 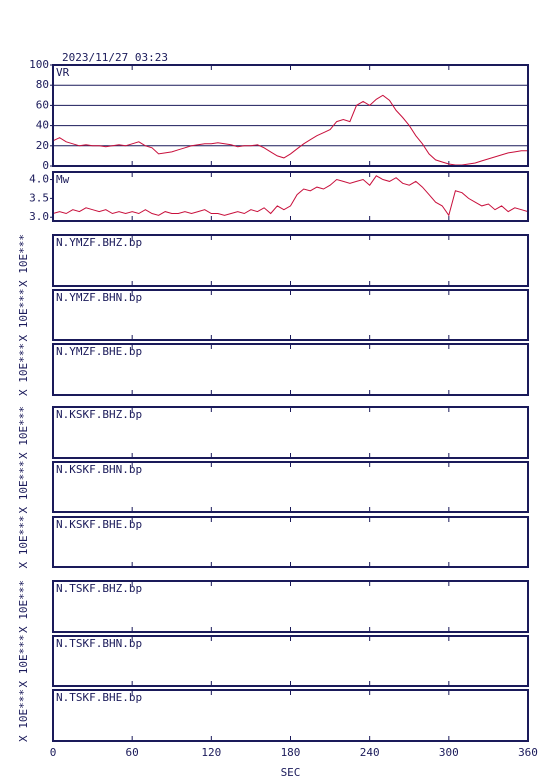 What do you see at coordinates (99, 697) in the screenshot?
I see `panel-label: N.TSKF.BHE.bp` at bounding box center [99, 697].